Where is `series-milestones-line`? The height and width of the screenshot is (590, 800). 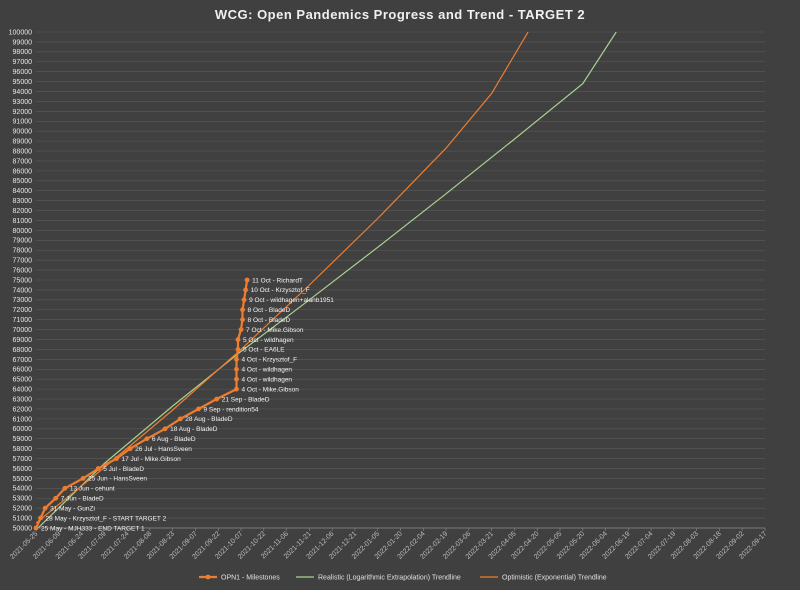 series-milestones-line is located at coordinates (142, 404).